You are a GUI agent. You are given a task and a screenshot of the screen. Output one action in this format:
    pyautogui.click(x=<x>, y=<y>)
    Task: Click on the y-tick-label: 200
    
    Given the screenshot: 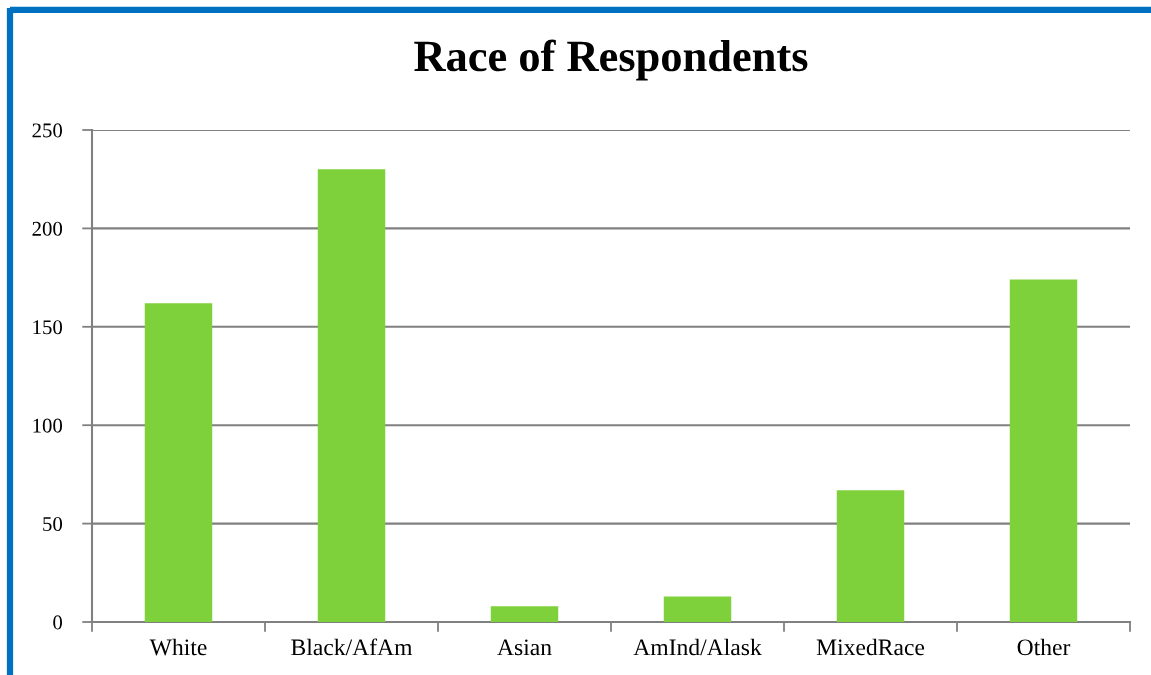 What is the action you would take?
    pyautogui.click(x=47, y=228)
    